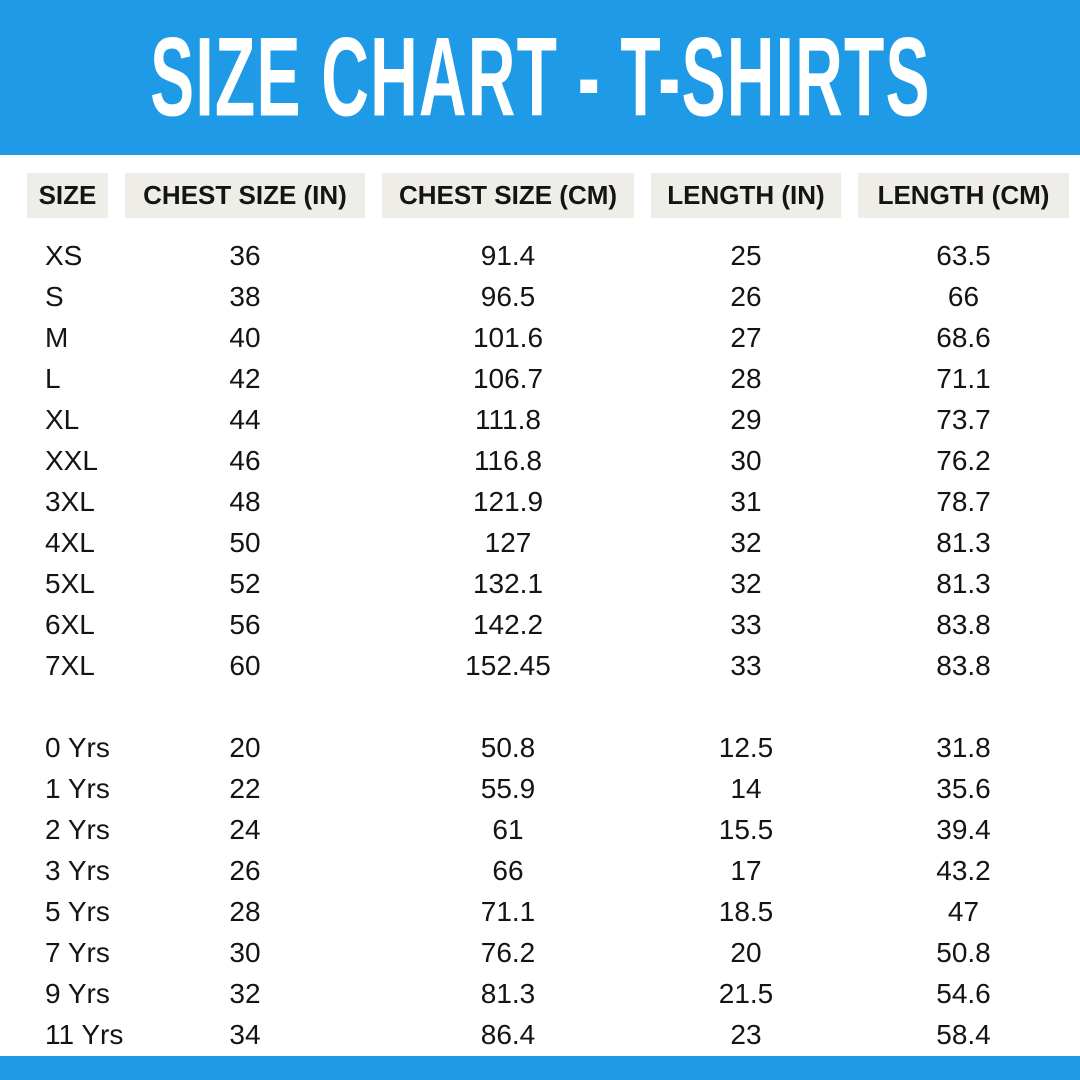  What do you see at coordinates (508, 255) in the screenshot?
I see `table-cell: 91.4` at bounding box center [508, 255].